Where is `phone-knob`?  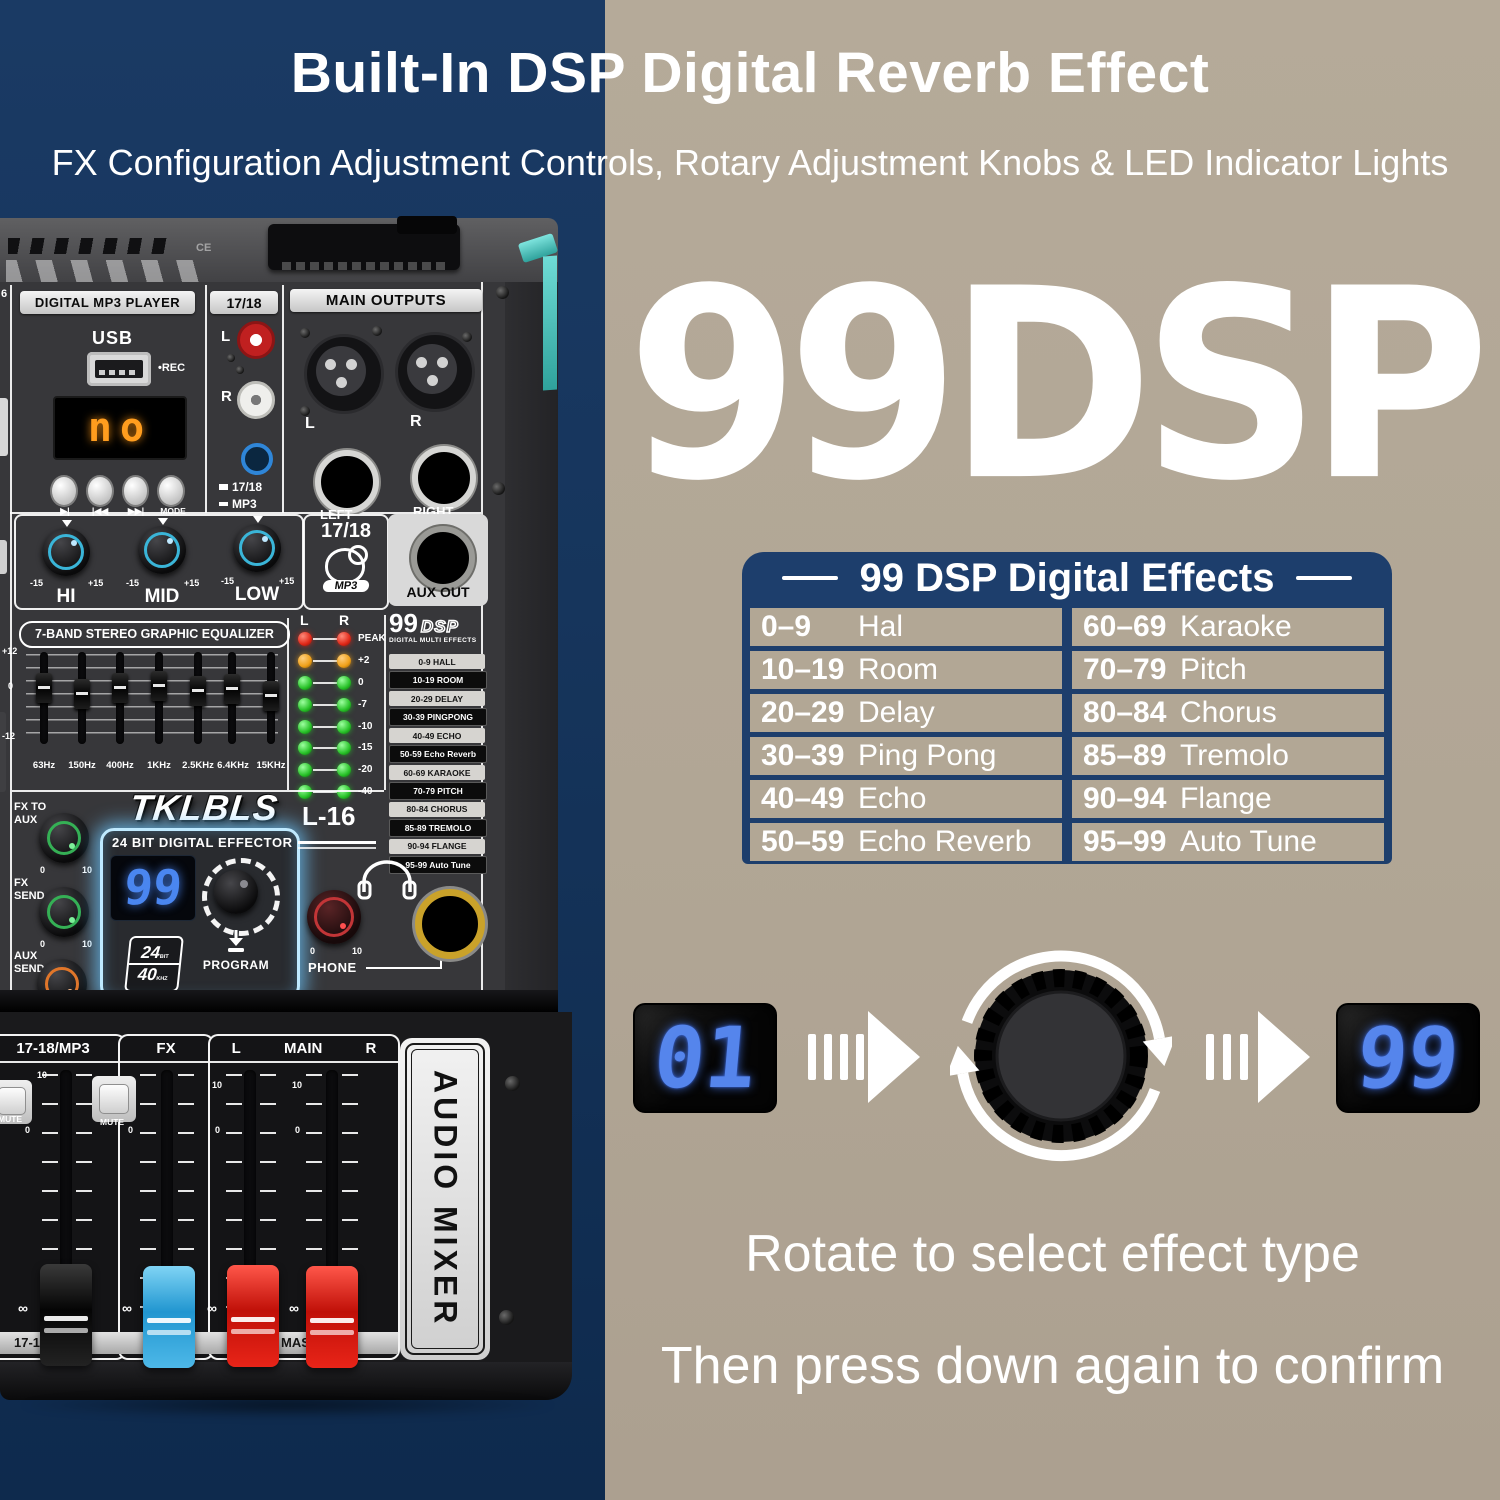
phone-knob is located at coordinates (334, 917).